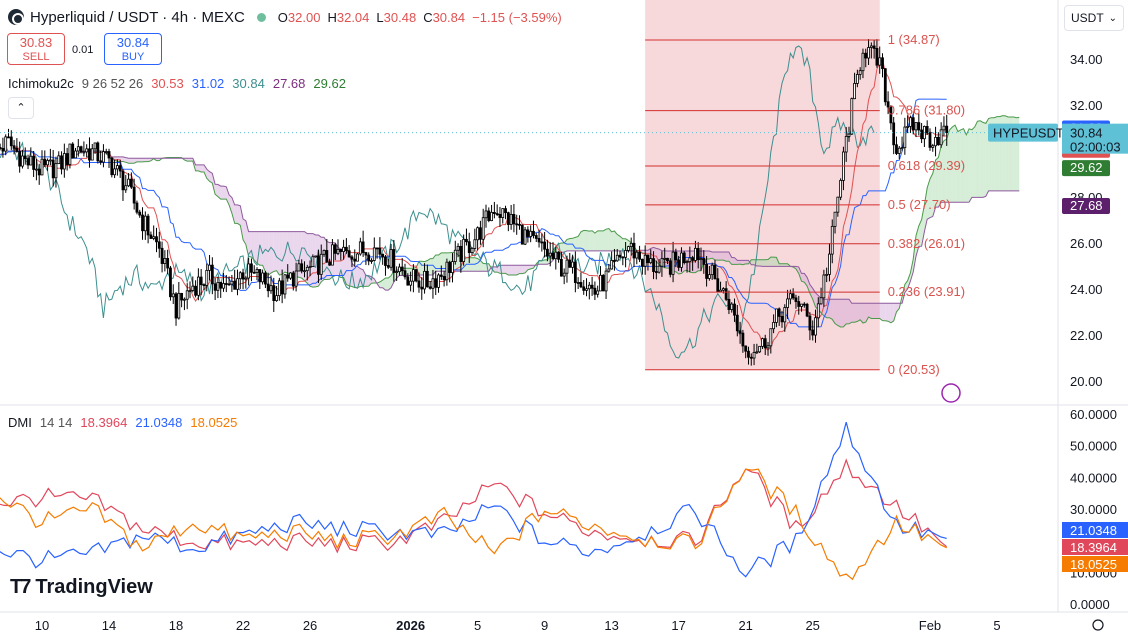  What do you see at coordinates (1094, 18) in the screenshot?
I see `currency-selector: USDT ⌄` at bounding box center [1094, 18].